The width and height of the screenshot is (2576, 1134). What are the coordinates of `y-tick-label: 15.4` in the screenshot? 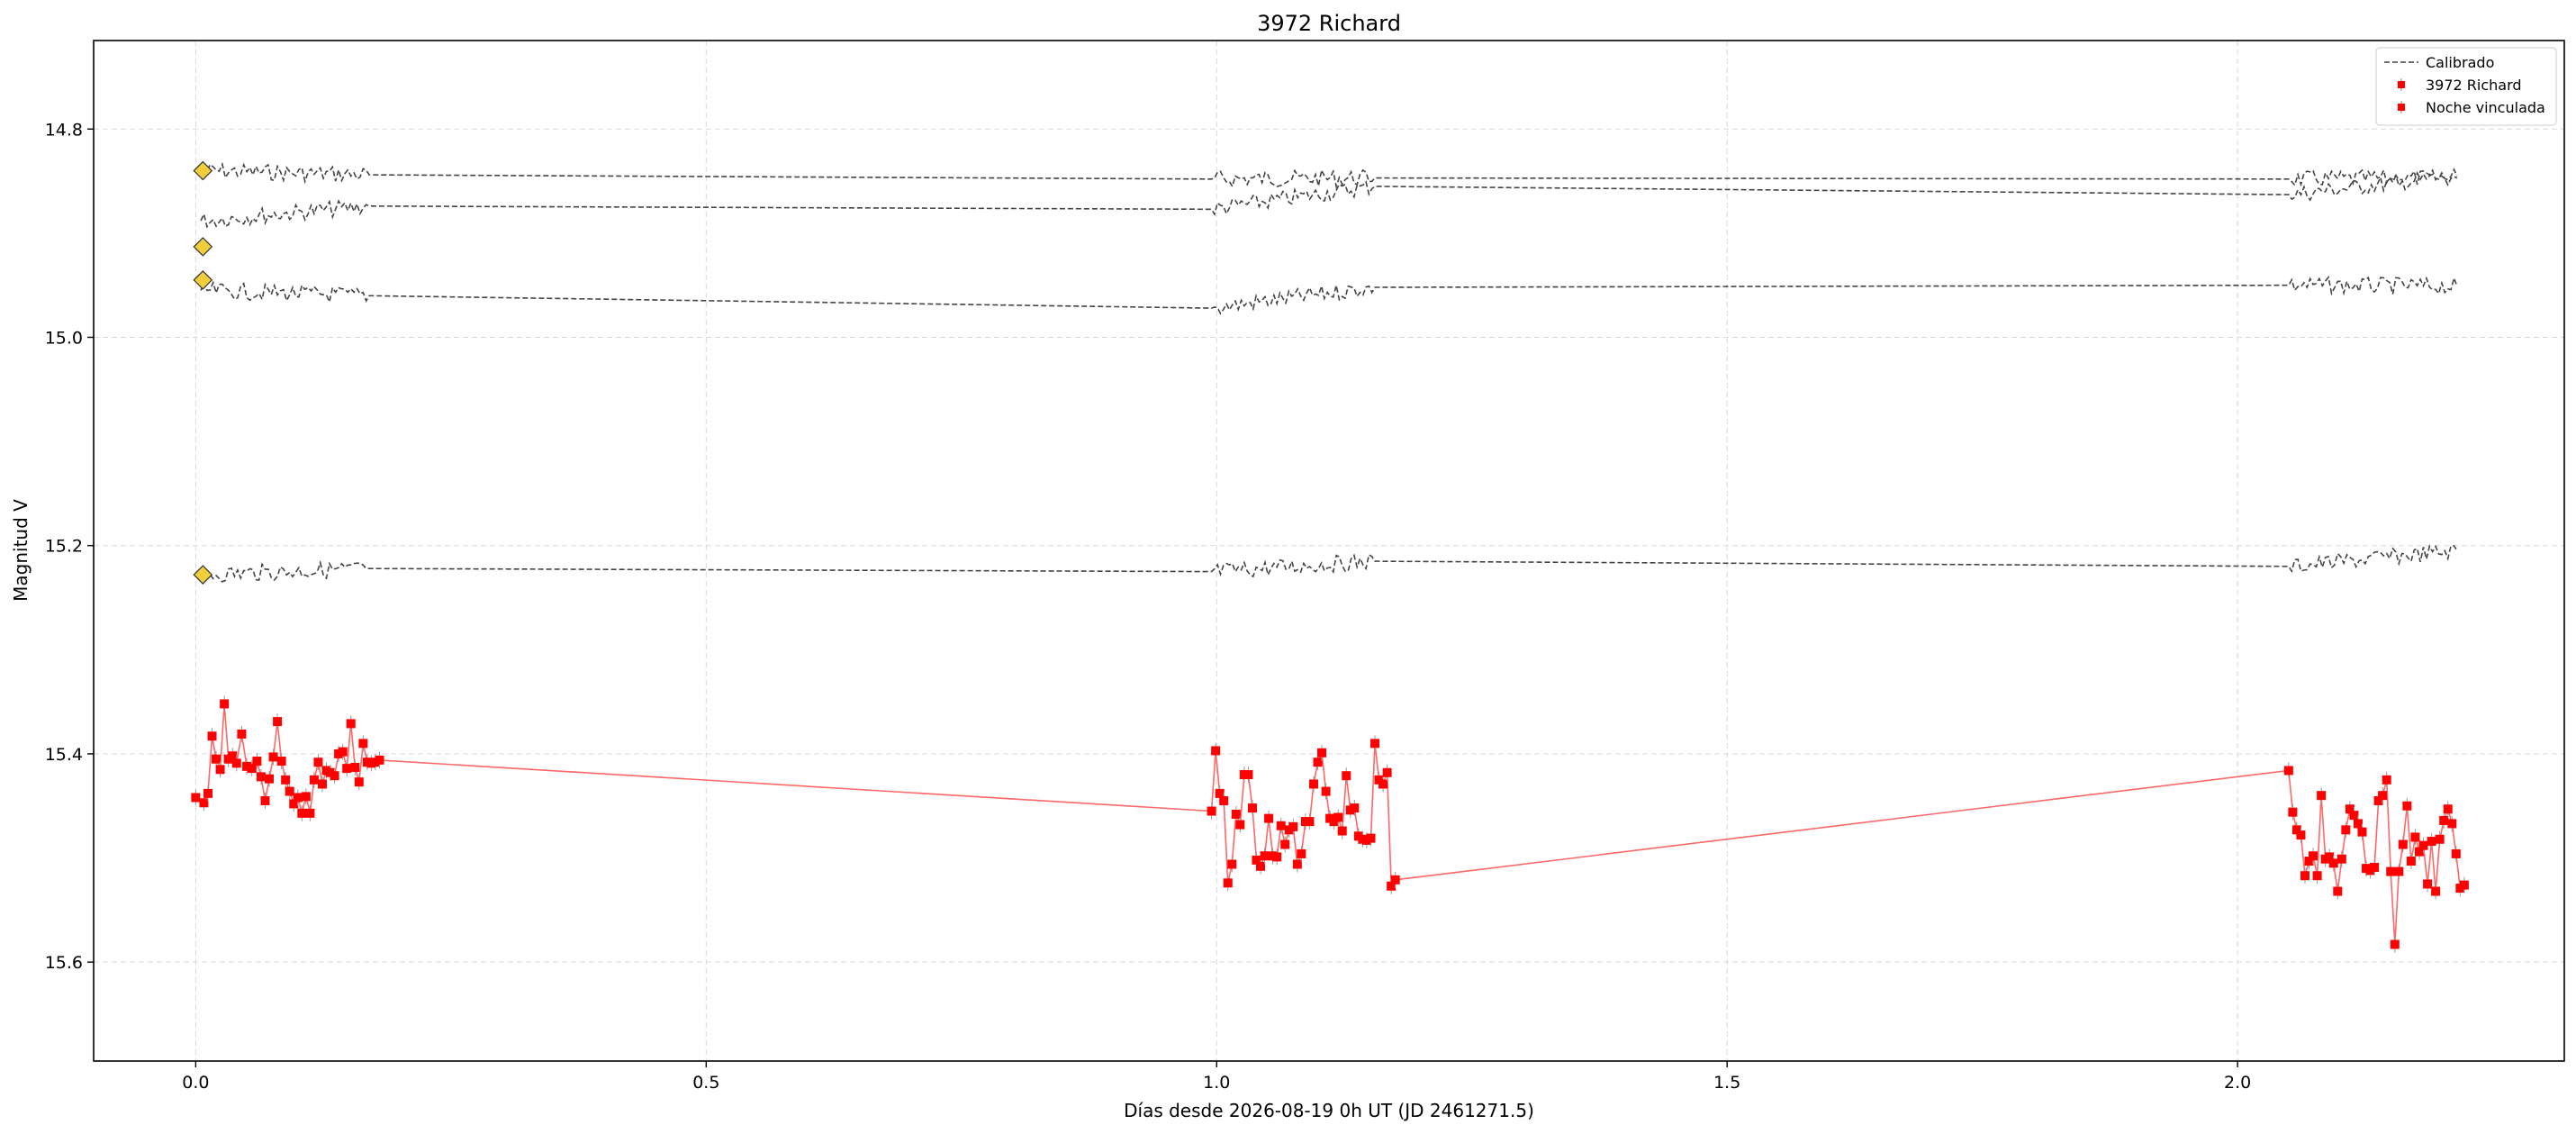 It's located at (64, 755).